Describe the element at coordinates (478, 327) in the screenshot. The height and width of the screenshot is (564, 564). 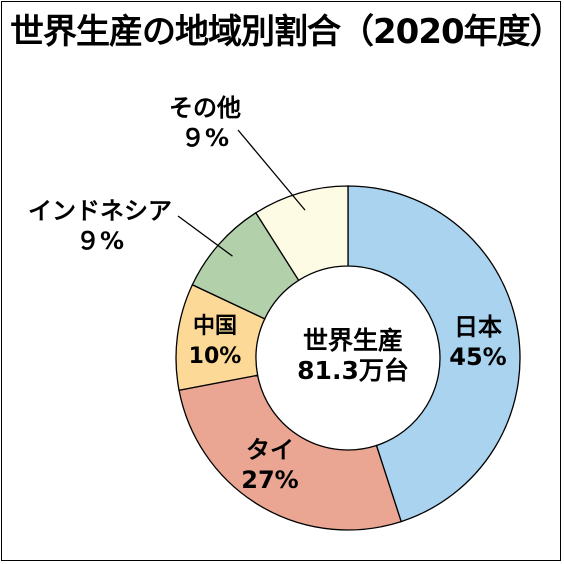
I see `slice-name-japan: 日本` at that location.